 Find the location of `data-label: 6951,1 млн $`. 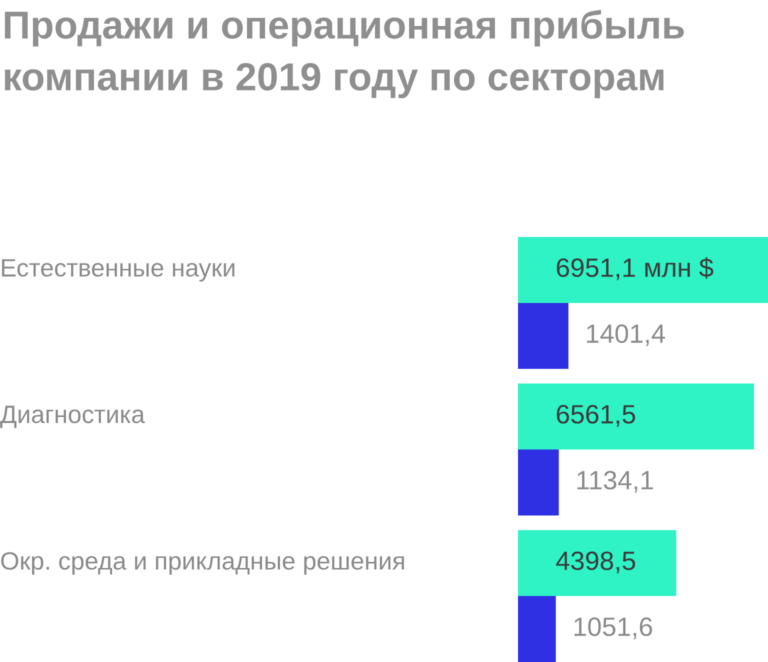

data-label: 6951,1 млн $ is located at coordinates (635, 268).